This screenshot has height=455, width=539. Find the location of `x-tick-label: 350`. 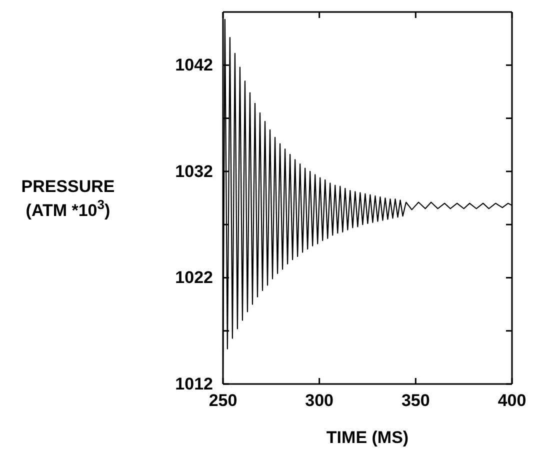

x-tick-label: 350 is located at coordinates (415, 400).